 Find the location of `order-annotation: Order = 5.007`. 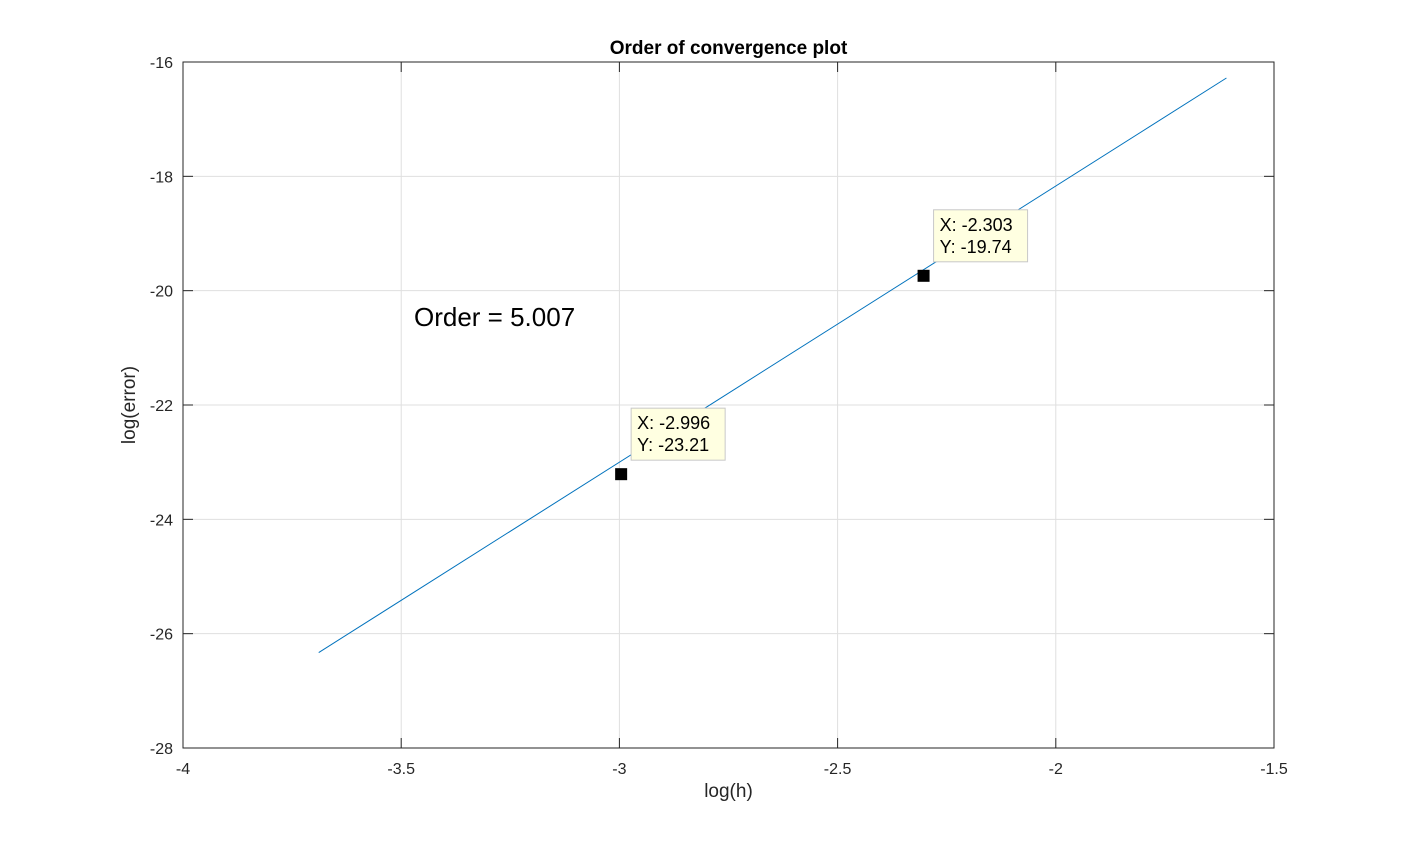

order-annotation: Order = 5.007 is located at coordinates (494, 317).